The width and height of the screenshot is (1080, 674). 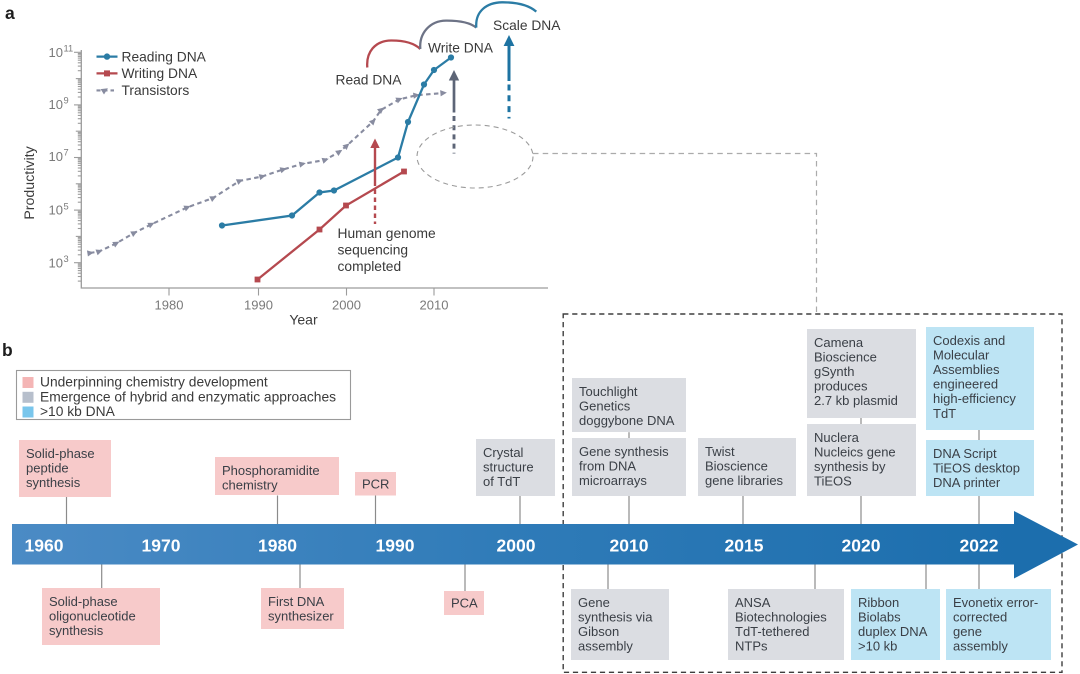 What do you see at coordinates (966, 369) in the screenshot?
I see `svg-text: Assemblies` at bounding box center [966, 369].